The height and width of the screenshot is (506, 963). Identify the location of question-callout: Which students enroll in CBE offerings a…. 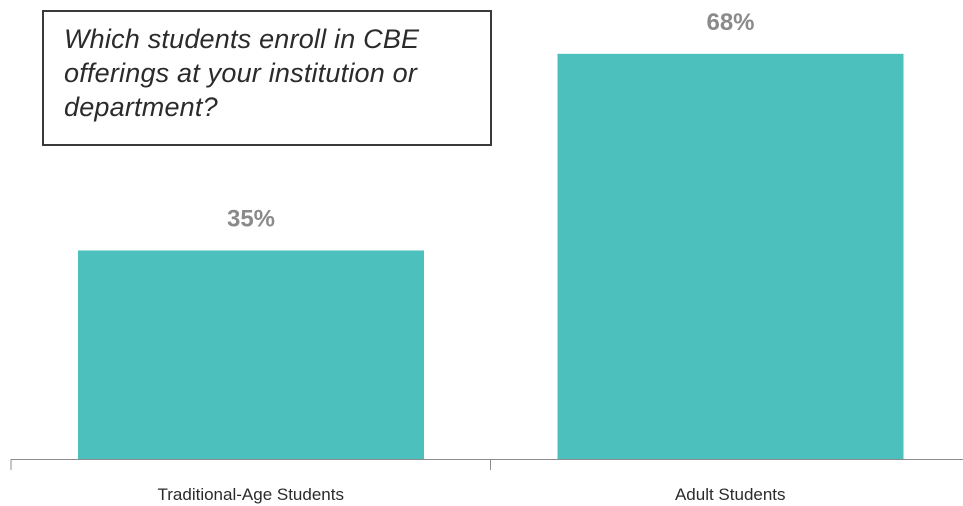
(267, 78).